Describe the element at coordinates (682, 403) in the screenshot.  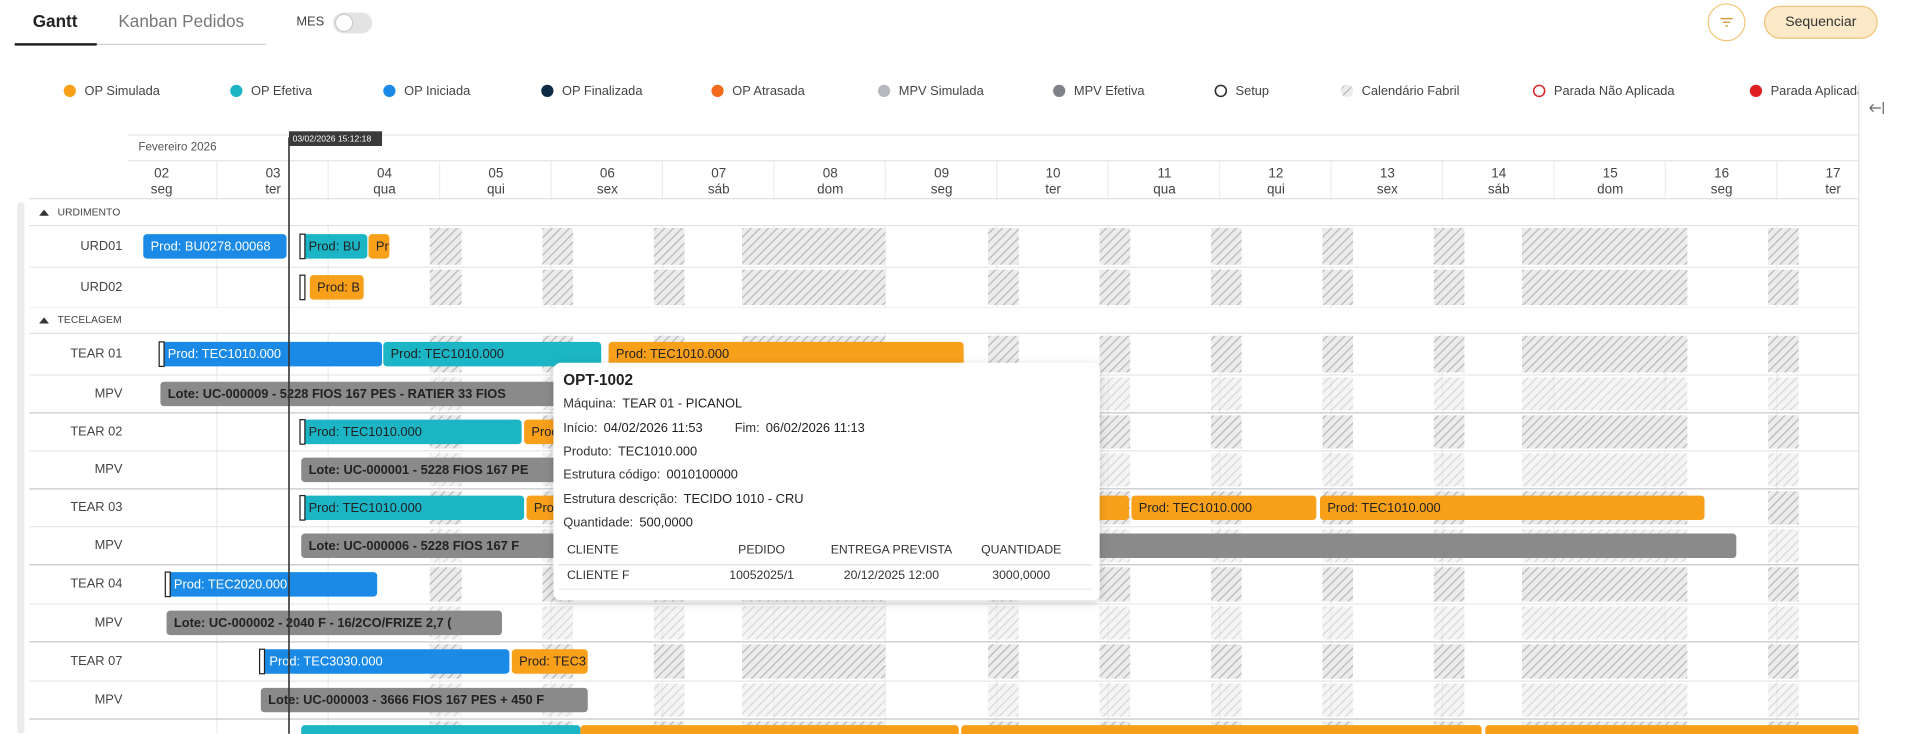
I see `field-value: TEAR 01 - PICANOL` at that location.